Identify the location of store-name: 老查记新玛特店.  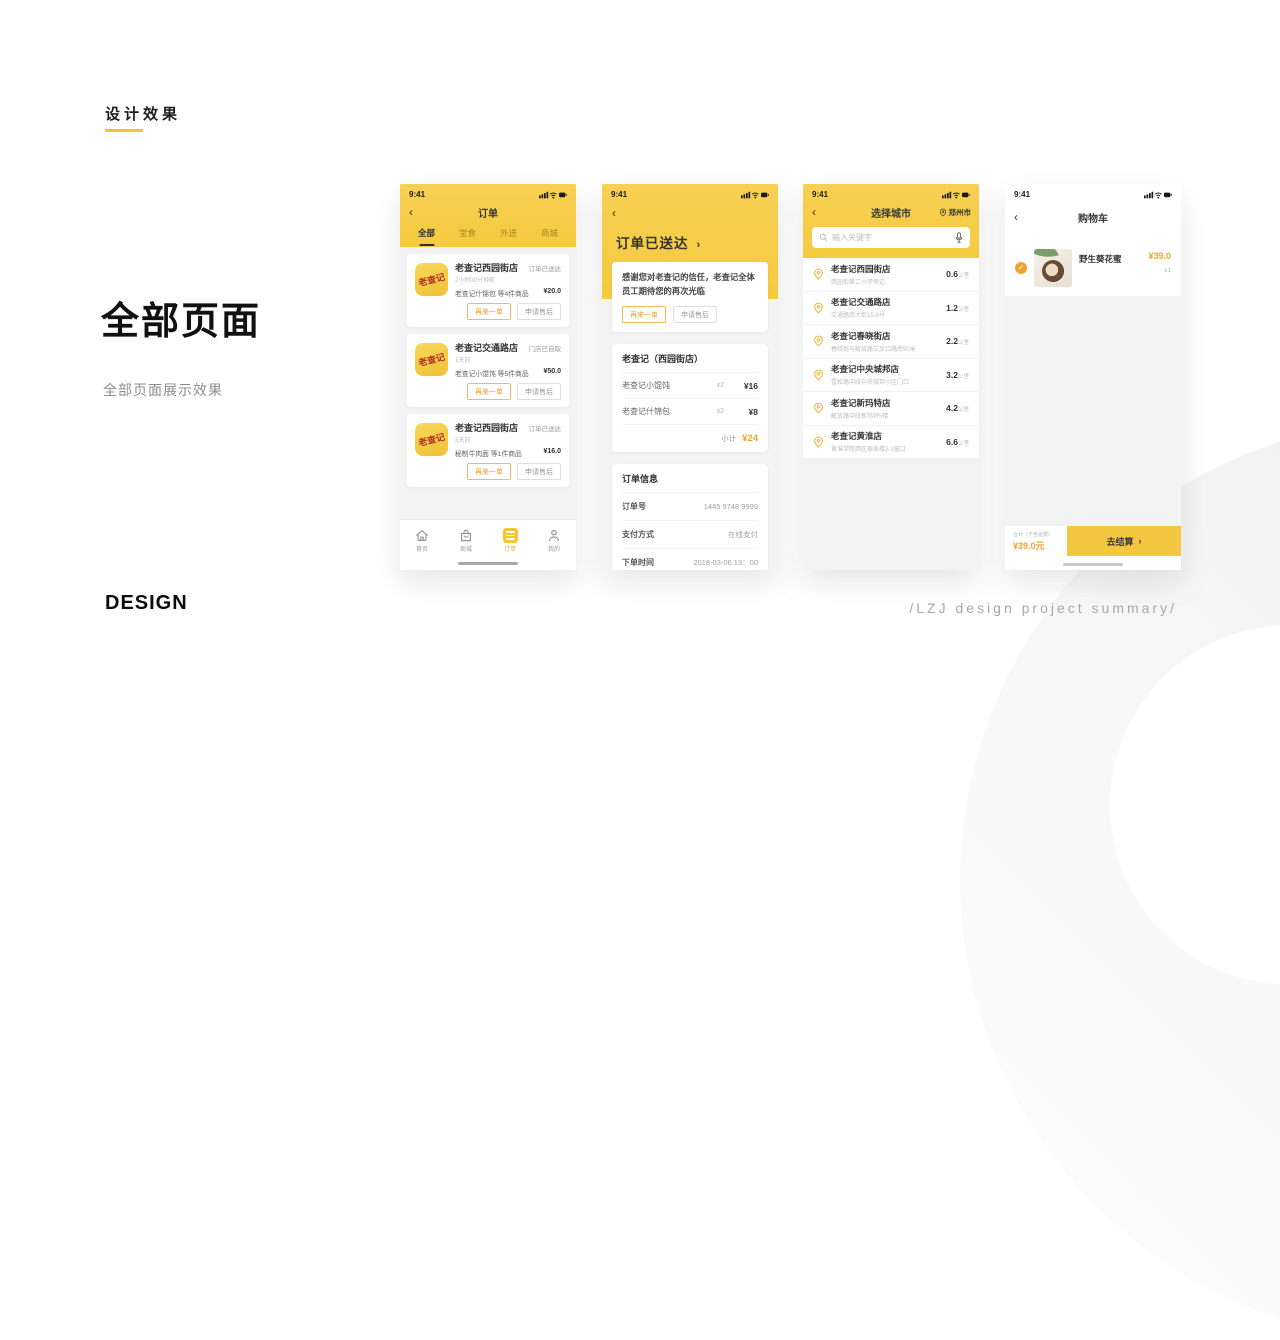
(861, 402).